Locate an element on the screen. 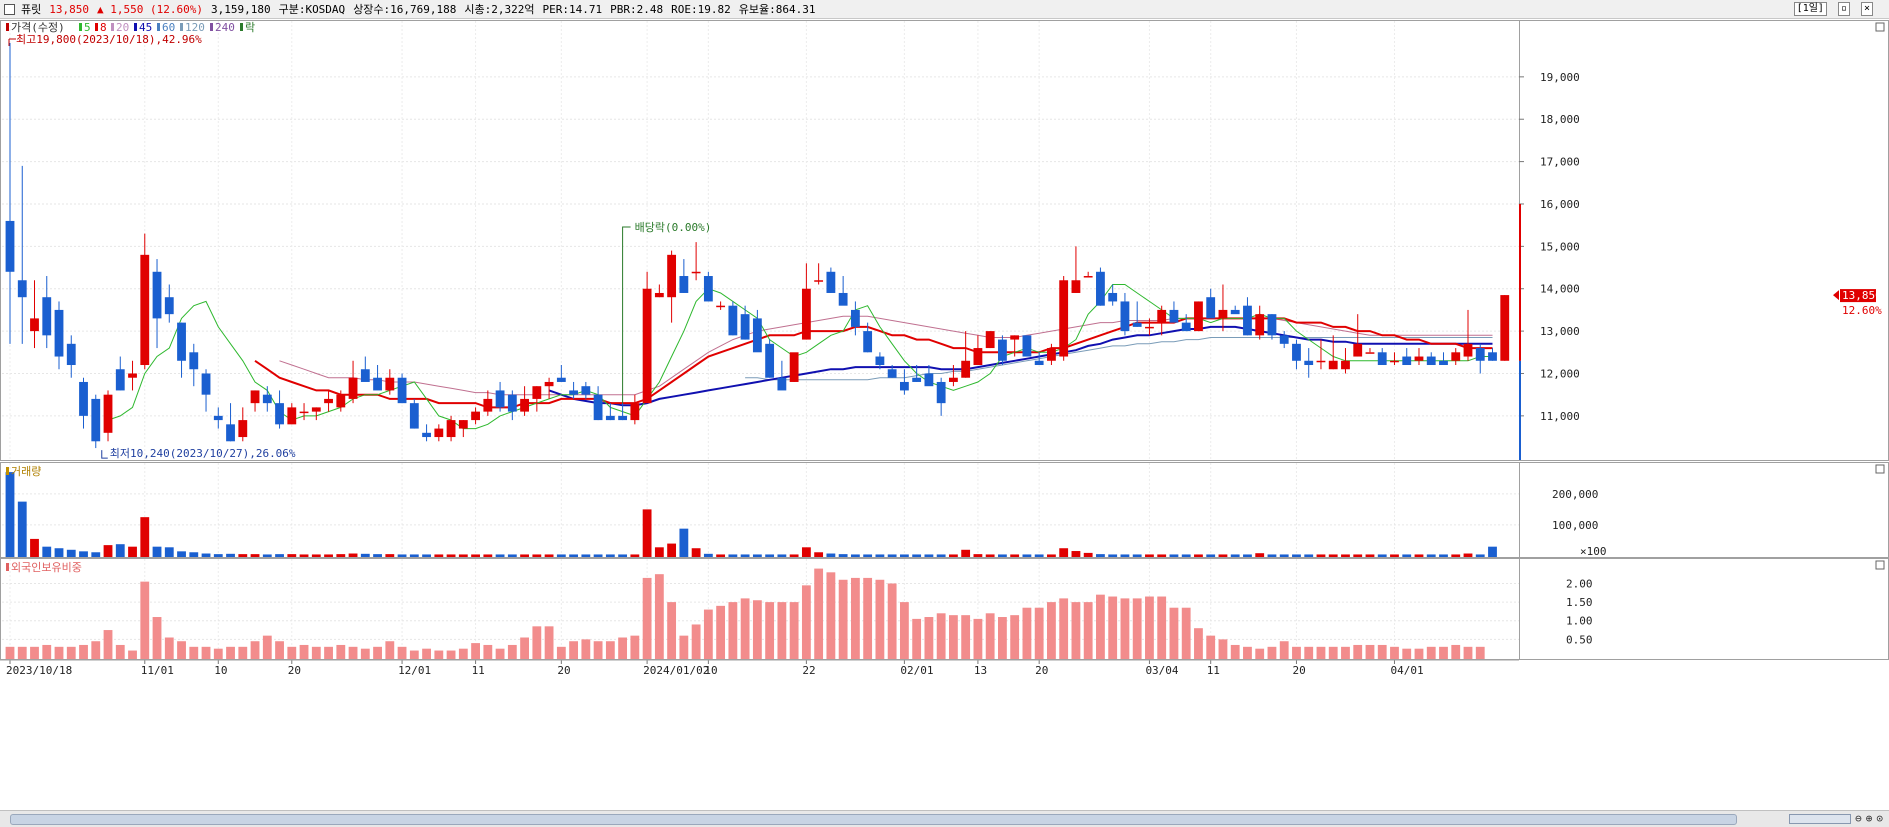 The height and width of the screenshot is (827, 1889). zoom-reset-icon: ⊙ is located at coordinates (1879, 818).